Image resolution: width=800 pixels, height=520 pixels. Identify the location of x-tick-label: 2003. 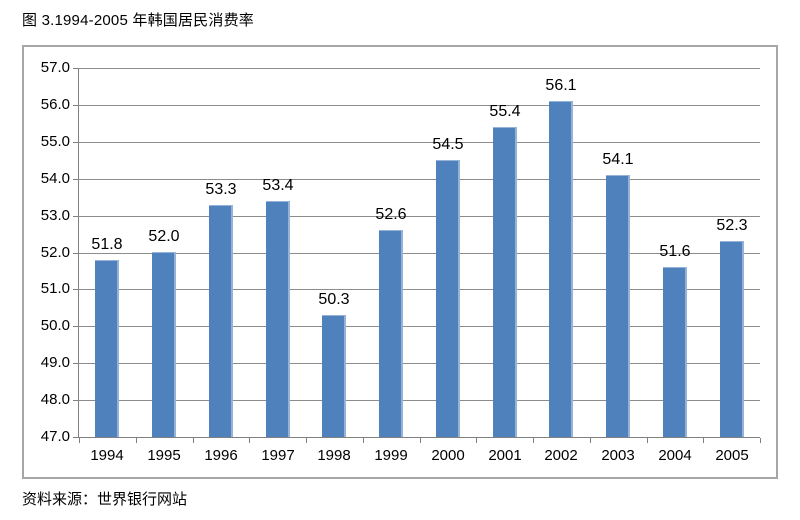
(618, 455).